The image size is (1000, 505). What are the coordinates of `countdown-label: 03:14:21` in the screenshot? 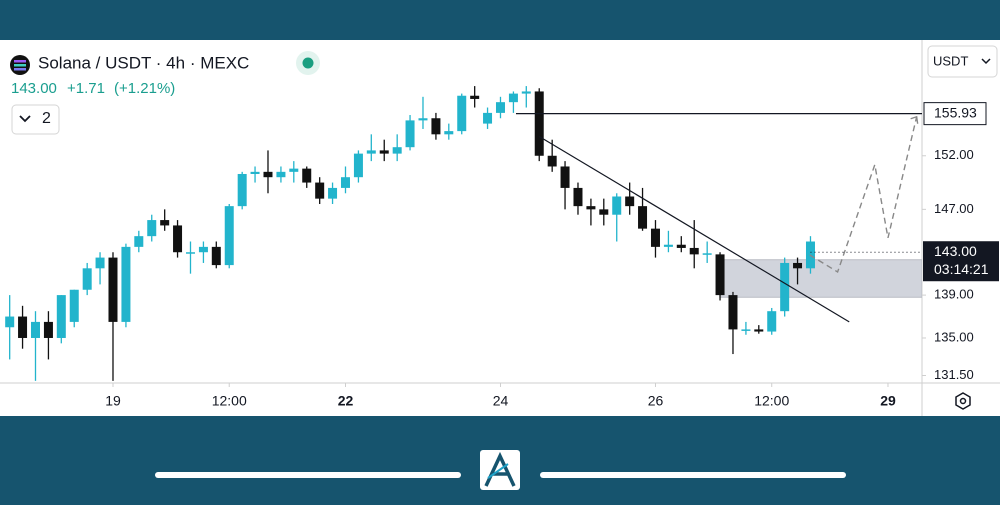 It's located at (961, 269).